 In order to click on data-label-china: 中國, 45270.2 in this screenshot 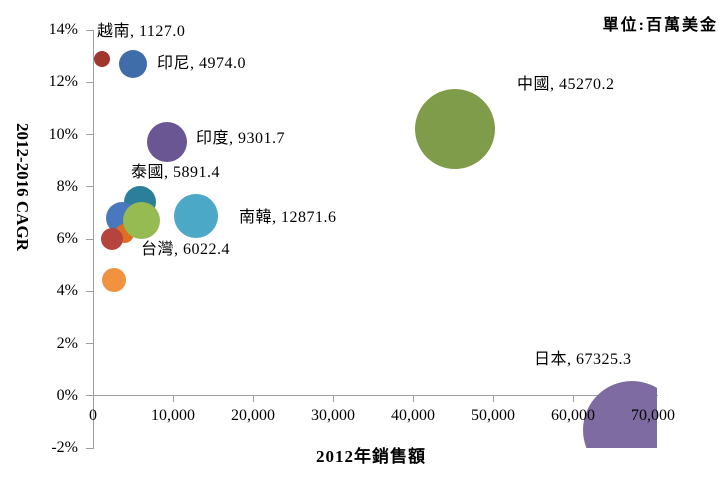, I will do `click(566, 84)`.